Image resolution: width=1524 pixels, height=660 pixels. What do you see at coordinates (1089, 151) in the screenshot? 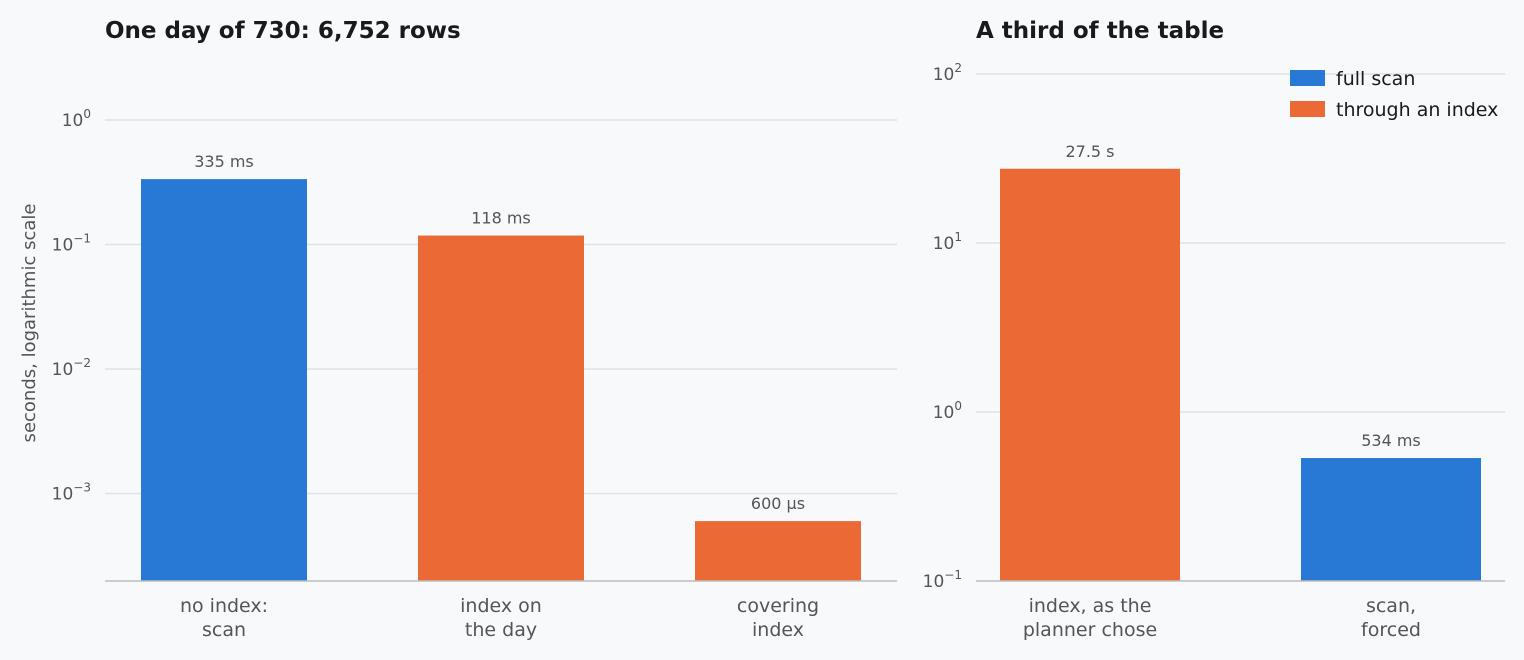
I see `data-label: 27.5 s` at bounding box center [1089, 151].